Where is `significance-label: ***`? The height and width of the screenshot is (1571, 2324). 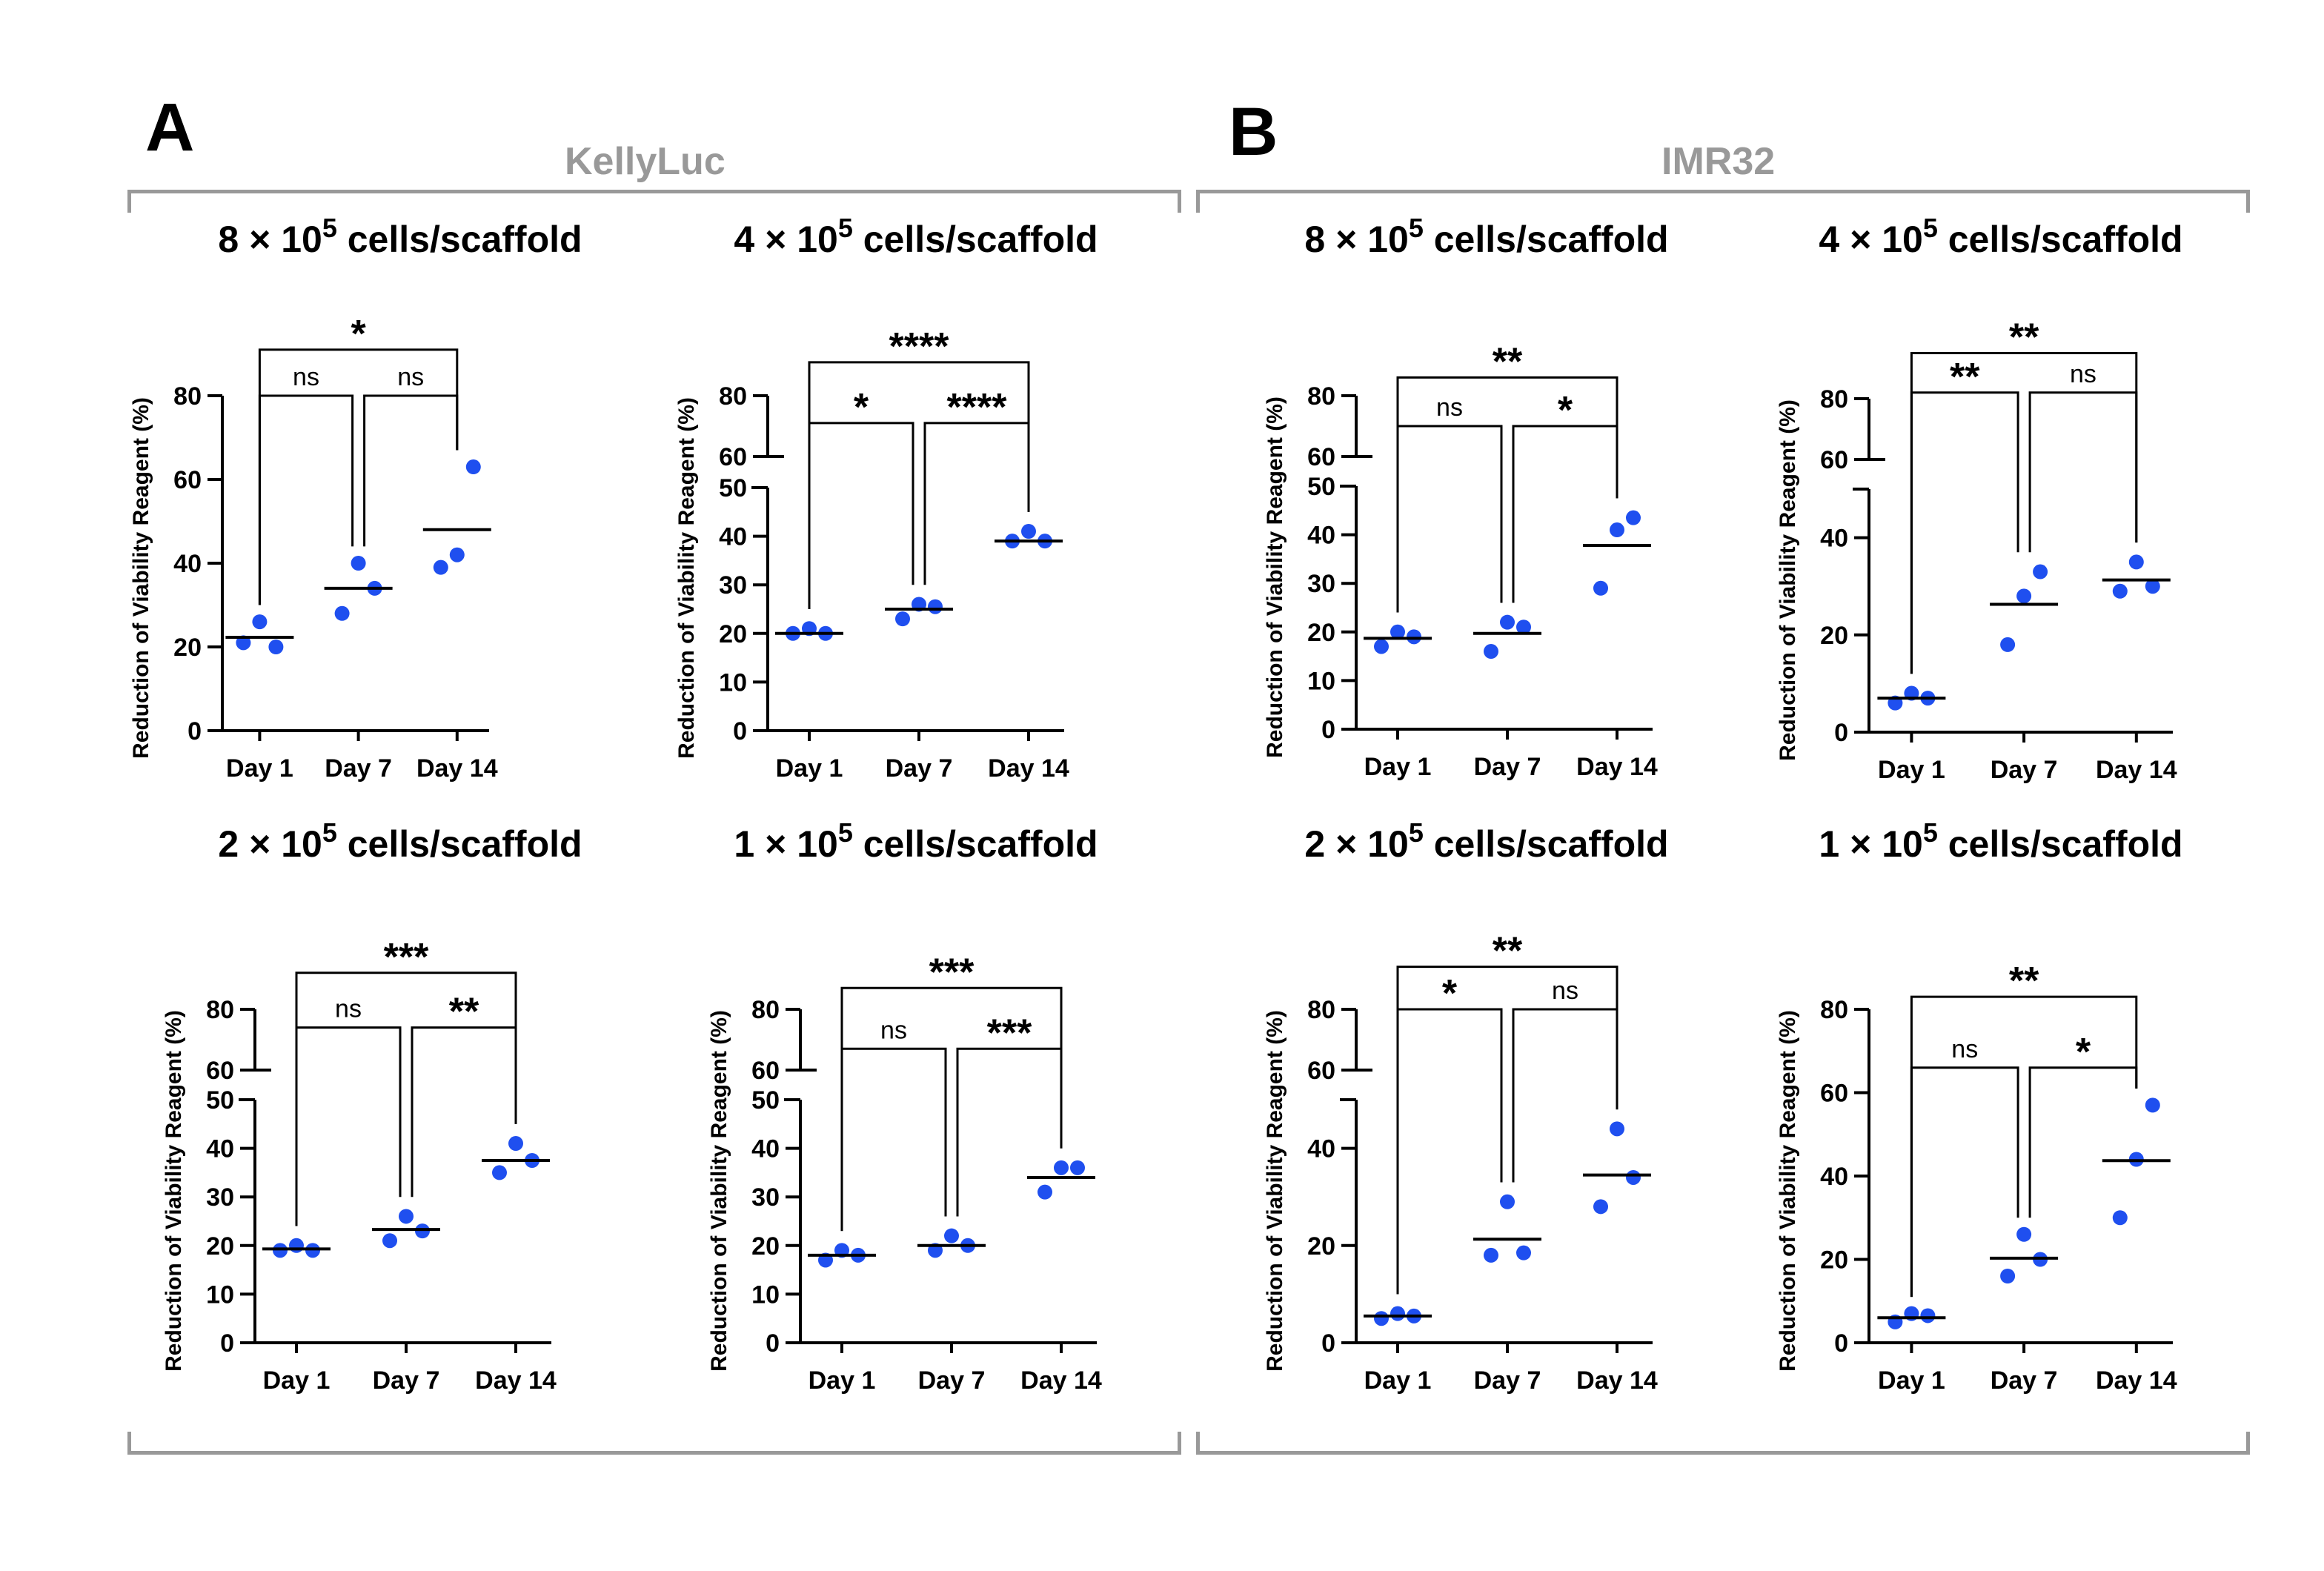 significance-label: *** is located at coordinates (406, 957).